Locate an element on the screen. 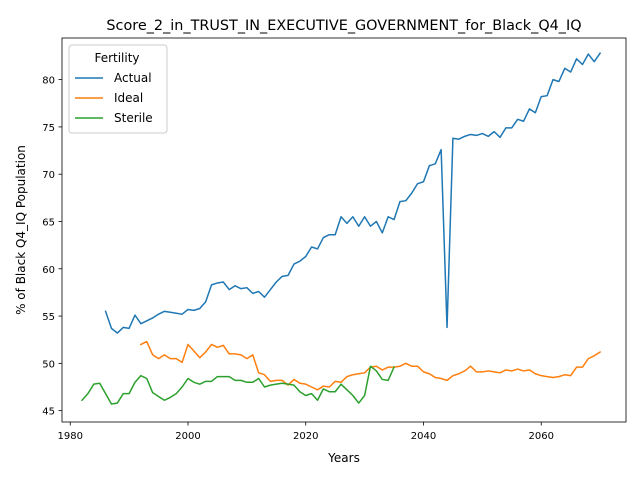 This screenshot has width=640, height=480. x-tick-label: 2000 is located at coordinates (187, 436).